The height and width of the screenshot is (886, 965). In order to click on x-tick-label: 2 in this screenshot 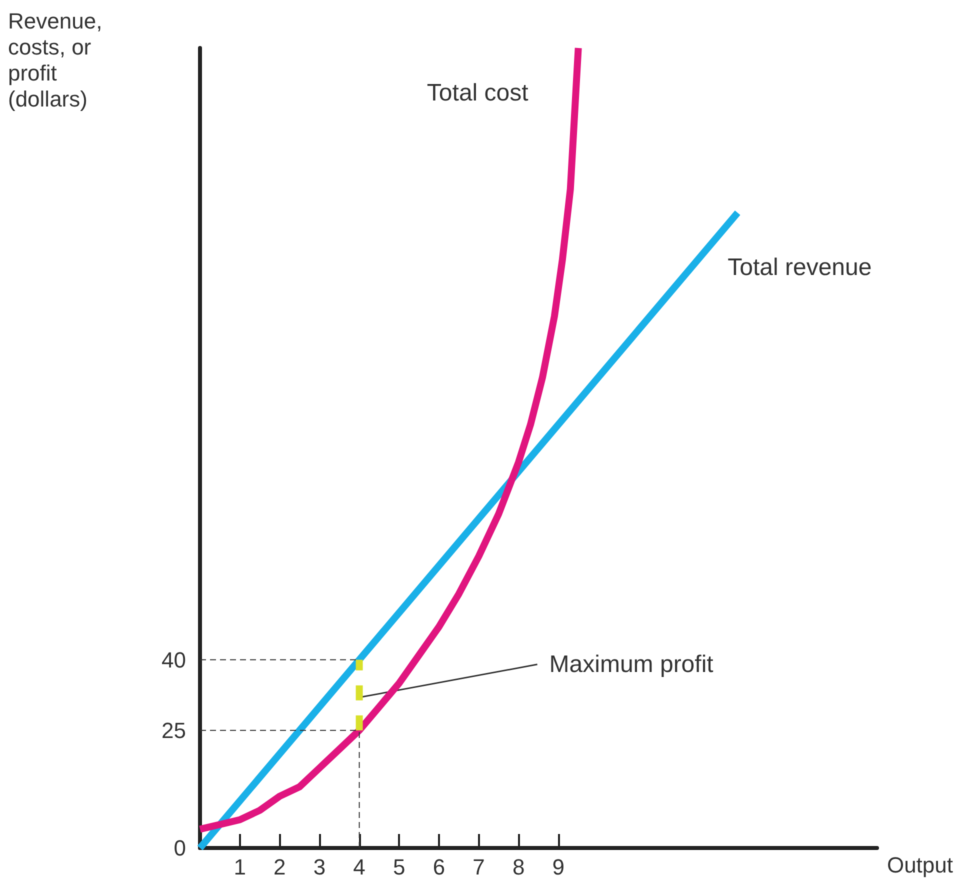, I will do `click(280, 867)`.